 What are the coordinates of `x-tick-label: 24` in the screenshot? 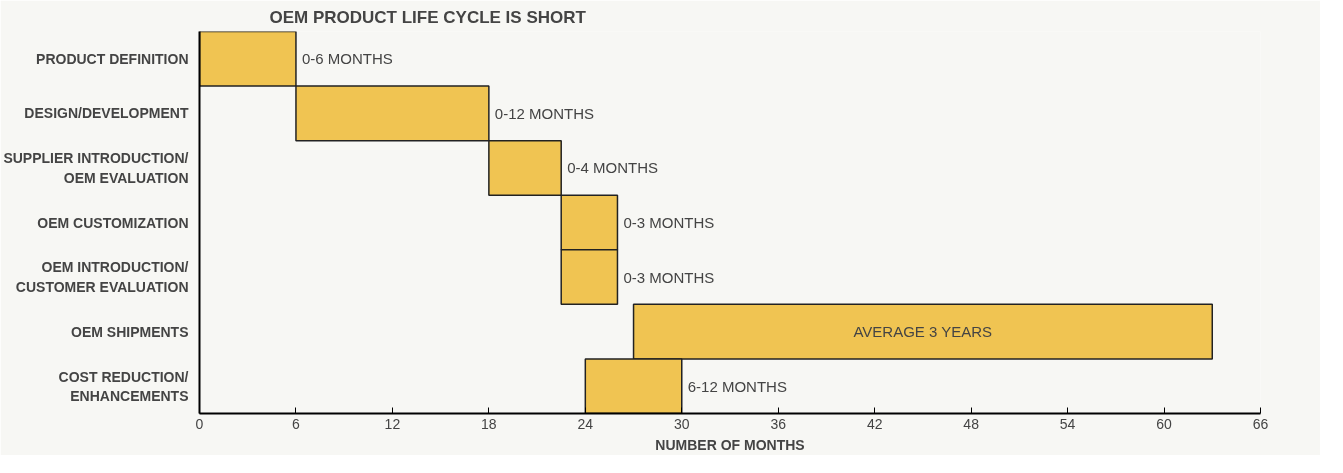 It's located at (585, 423).